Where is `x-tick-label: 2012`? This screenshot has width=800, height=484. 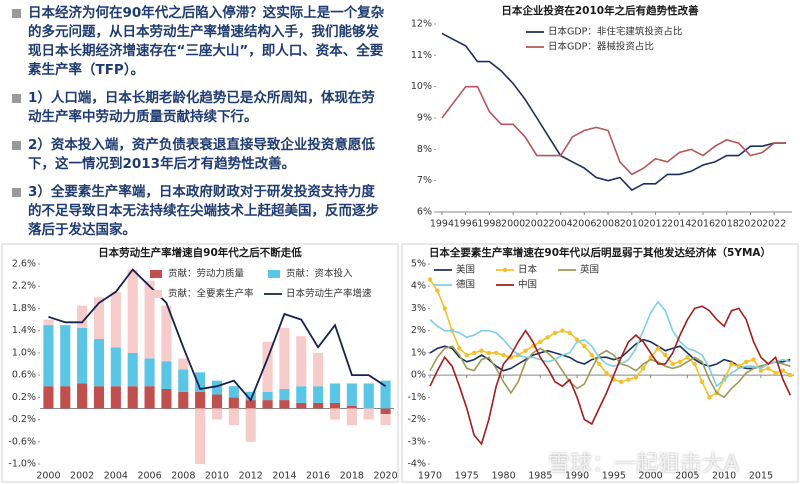
x-tick-label: 2012 is located at coordinates (655, 224).